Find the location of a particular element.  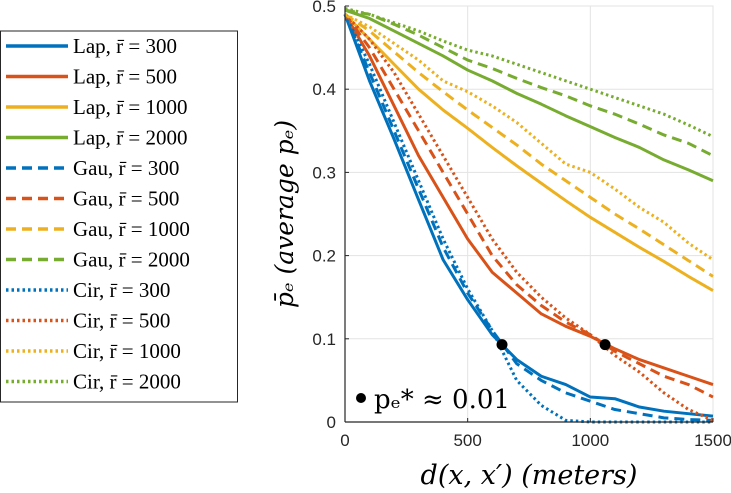

y-tick-label: 0.5 is located at coordinates (324, 8).